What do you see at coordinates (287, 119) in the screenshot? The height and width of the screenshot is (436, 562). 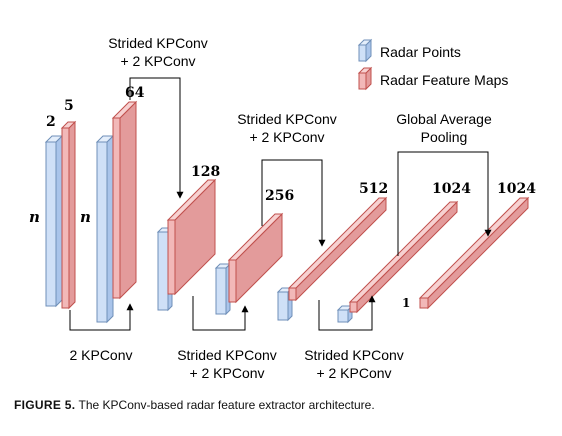 I see `op-top2-line1: Strided KPConv` at bounding box center [287, 119].